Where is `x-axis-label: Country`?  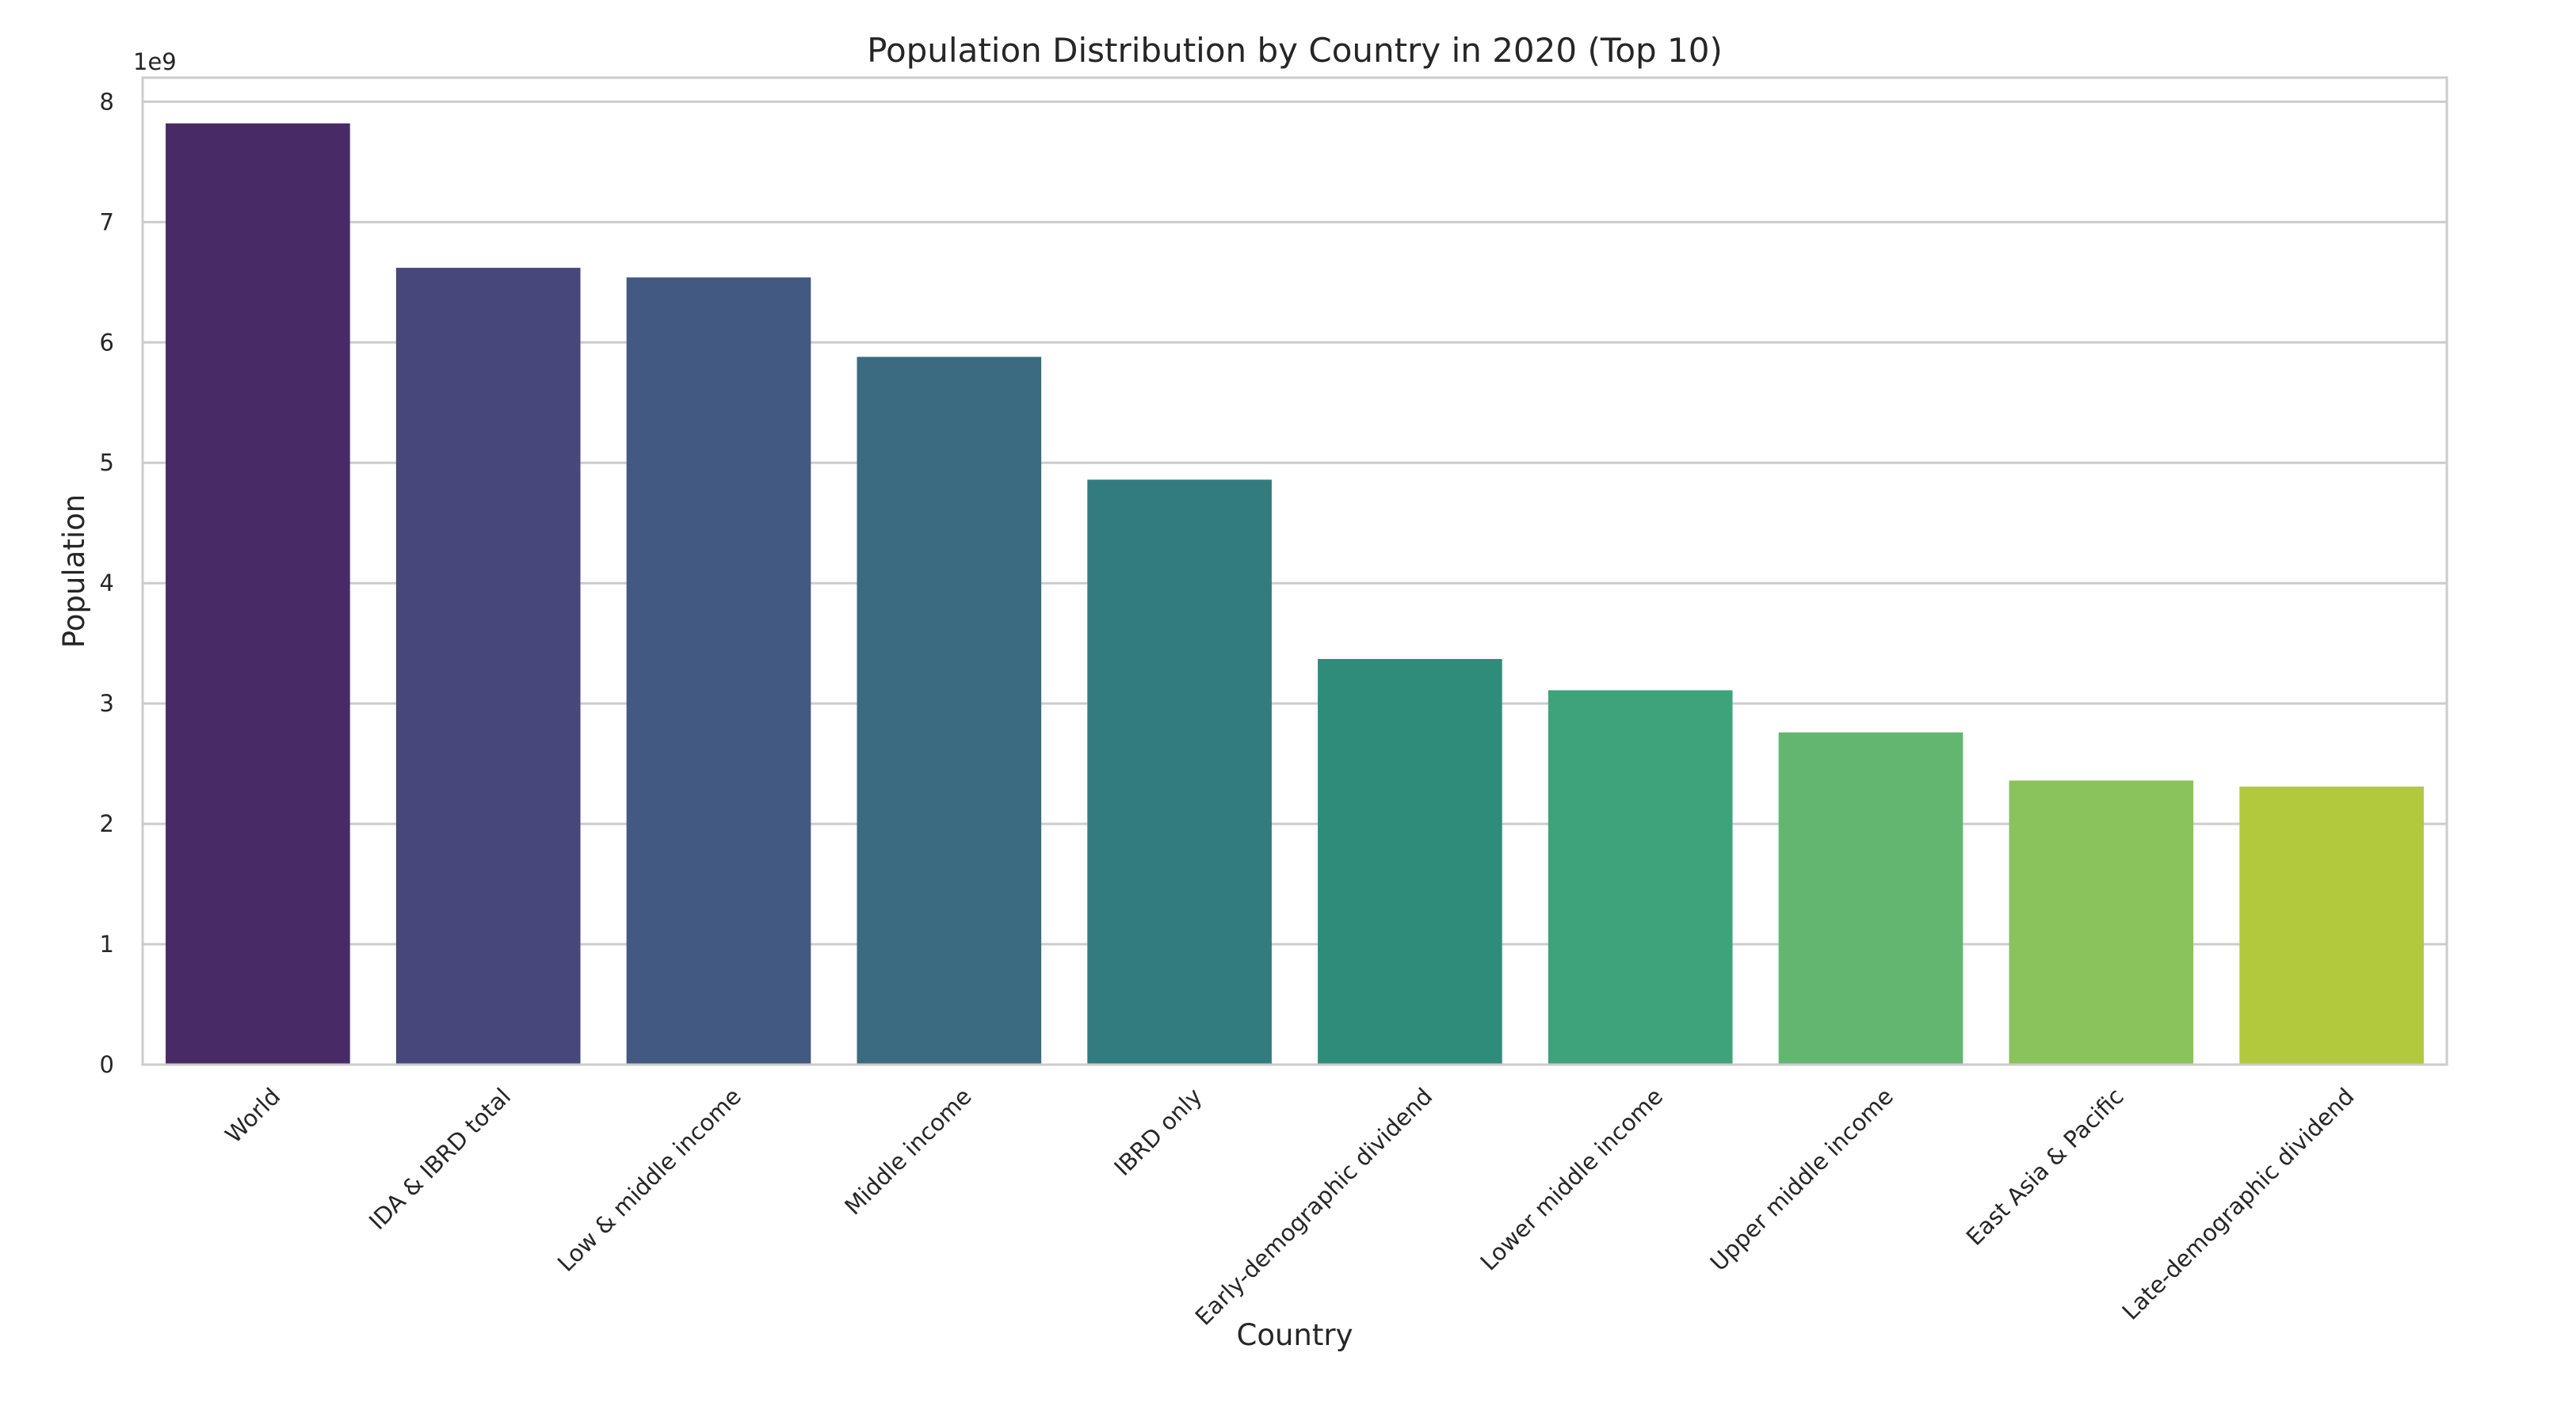
x-axis-label: Country is located at coordinates (1295, 1335).